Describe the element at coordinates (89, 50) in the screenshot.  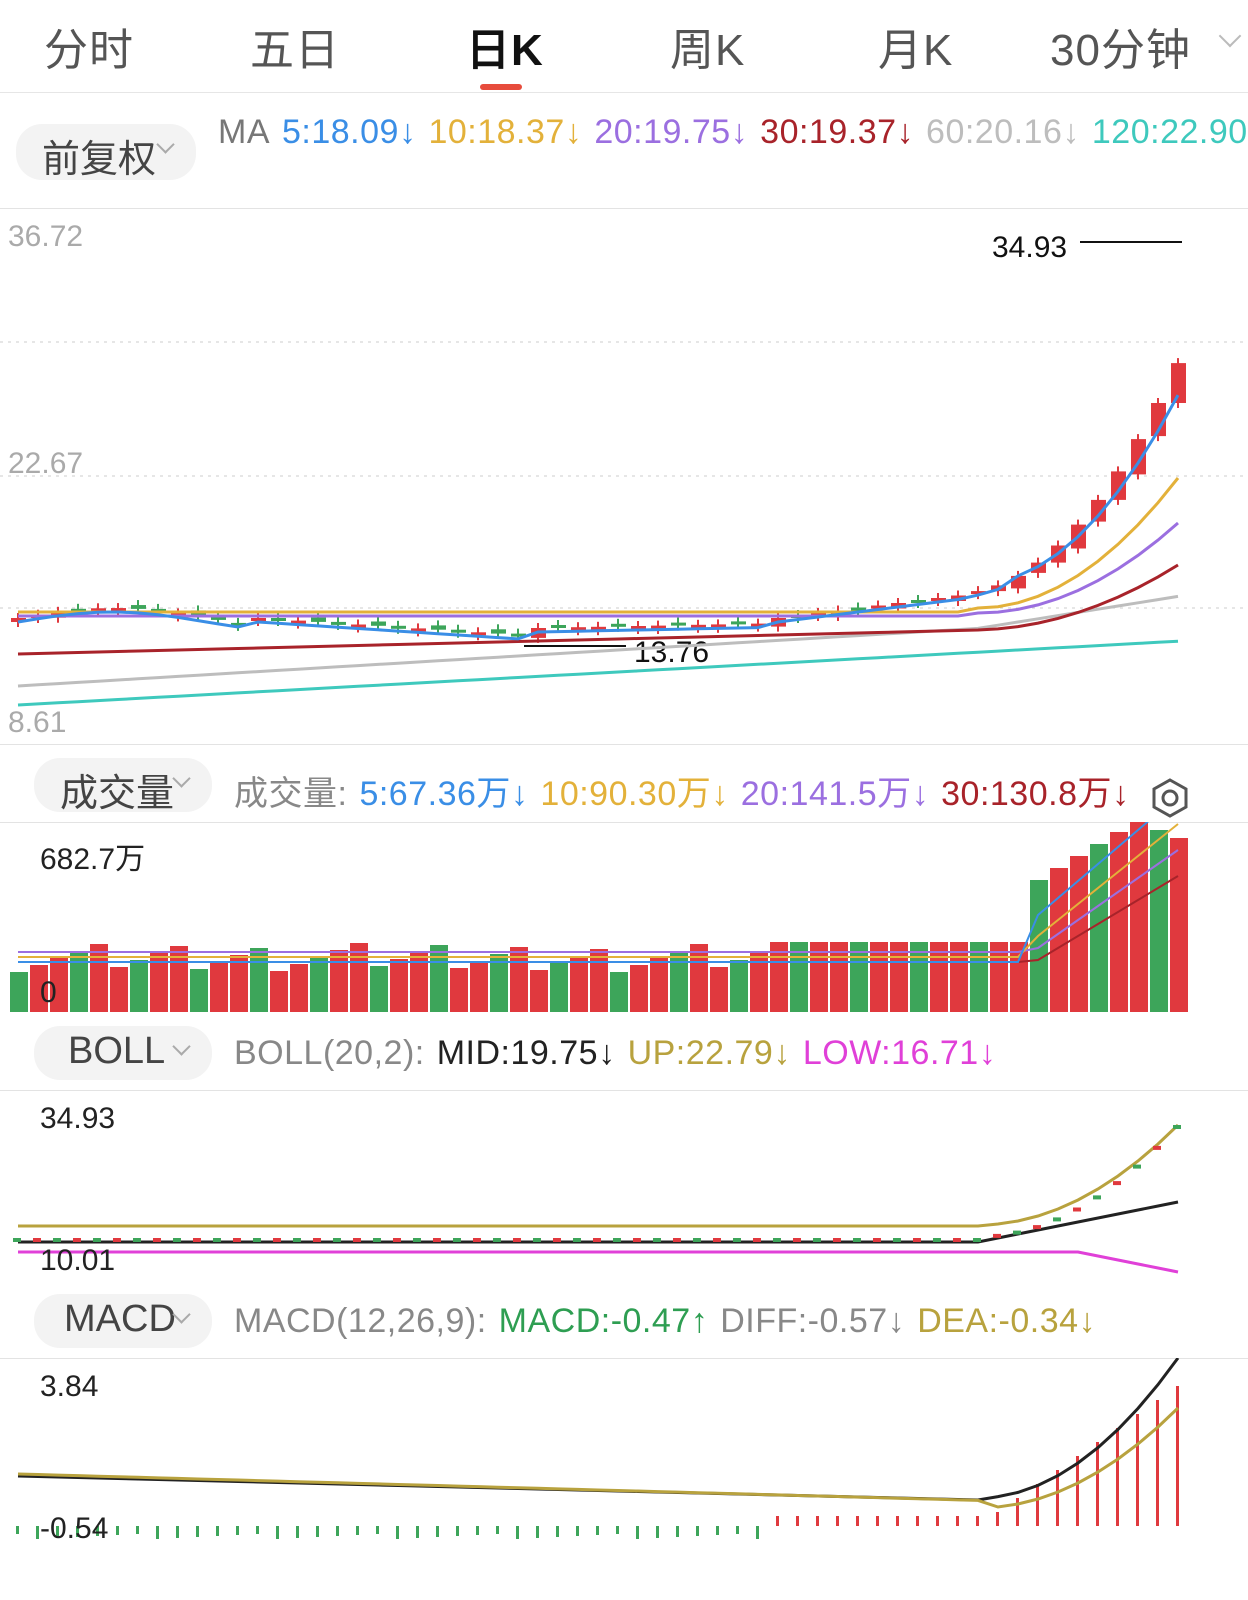
I see `tab-intraday: 分时` at that location.